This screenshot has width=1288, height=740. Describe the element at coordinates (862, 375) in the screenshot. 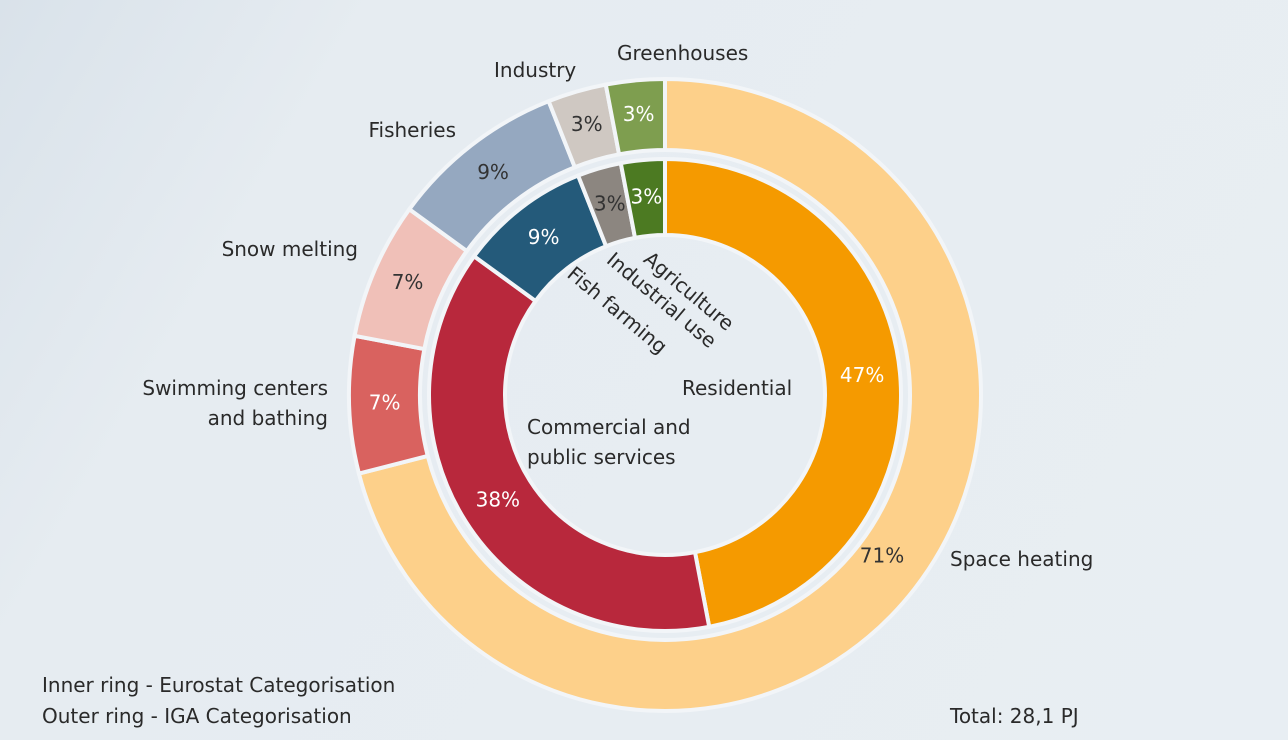

I see `inner-value-label: 47%` at that location.